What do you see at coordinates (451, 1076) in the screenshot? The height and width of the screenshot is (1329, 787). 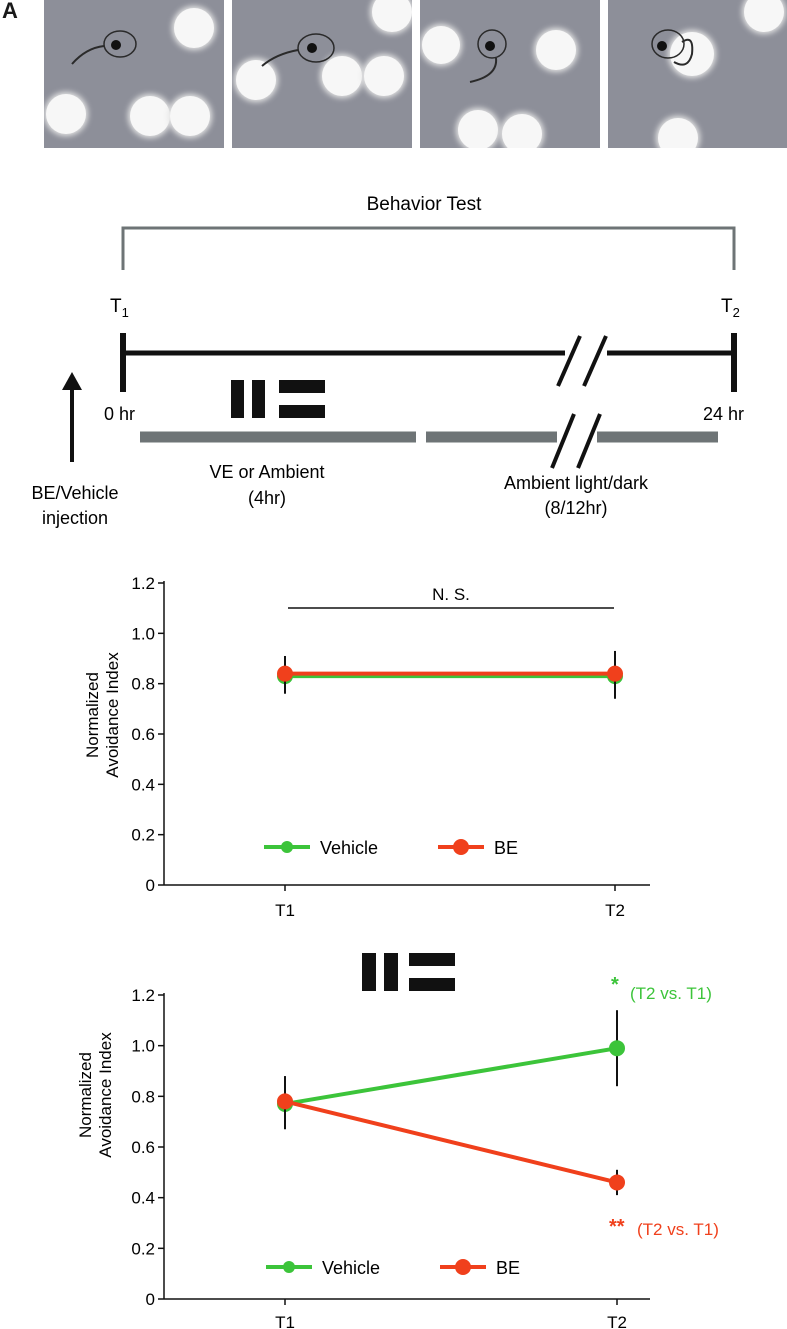 I see `vehicle-series-line` at bounding box center [451, 1076].